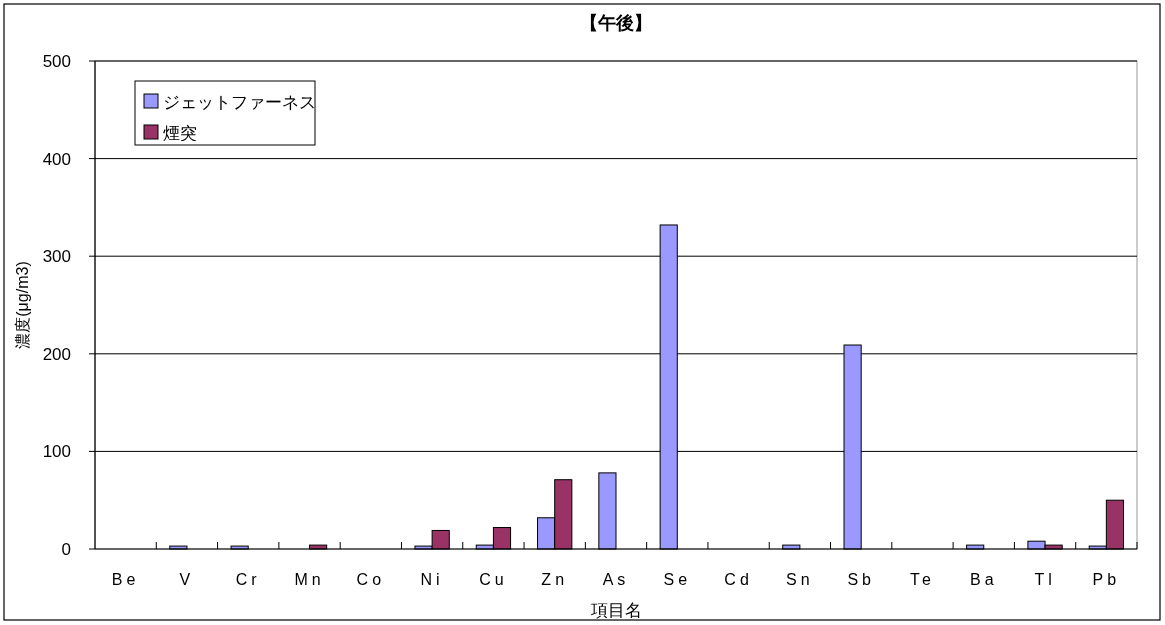 The image size is (1165, 625). What do you see at coordinates (56, 257) in the screenshot?
I see `y-tick-label: 300` at bounding box center [56, 257].